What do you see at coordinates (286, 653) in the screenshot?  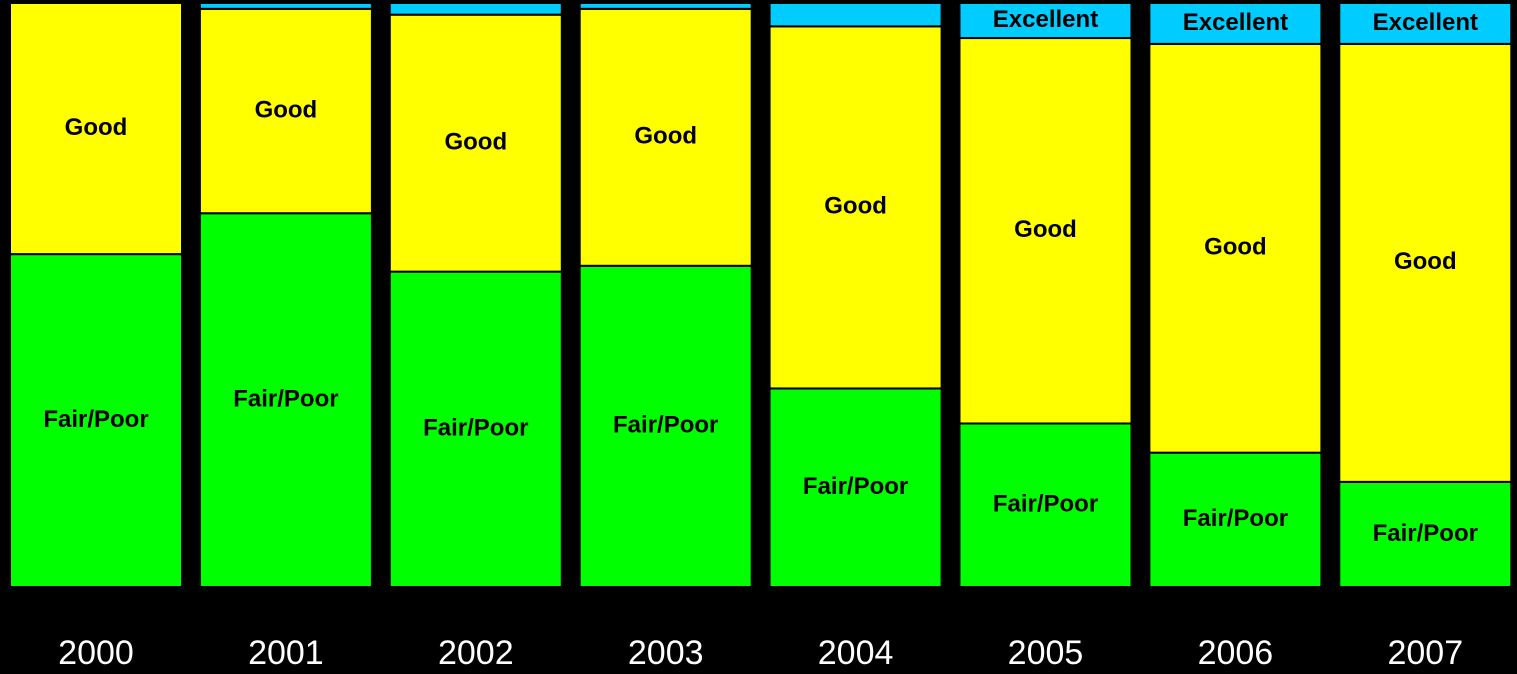 I see `x-tick-label: 2001` at bounding box center [286, 653].